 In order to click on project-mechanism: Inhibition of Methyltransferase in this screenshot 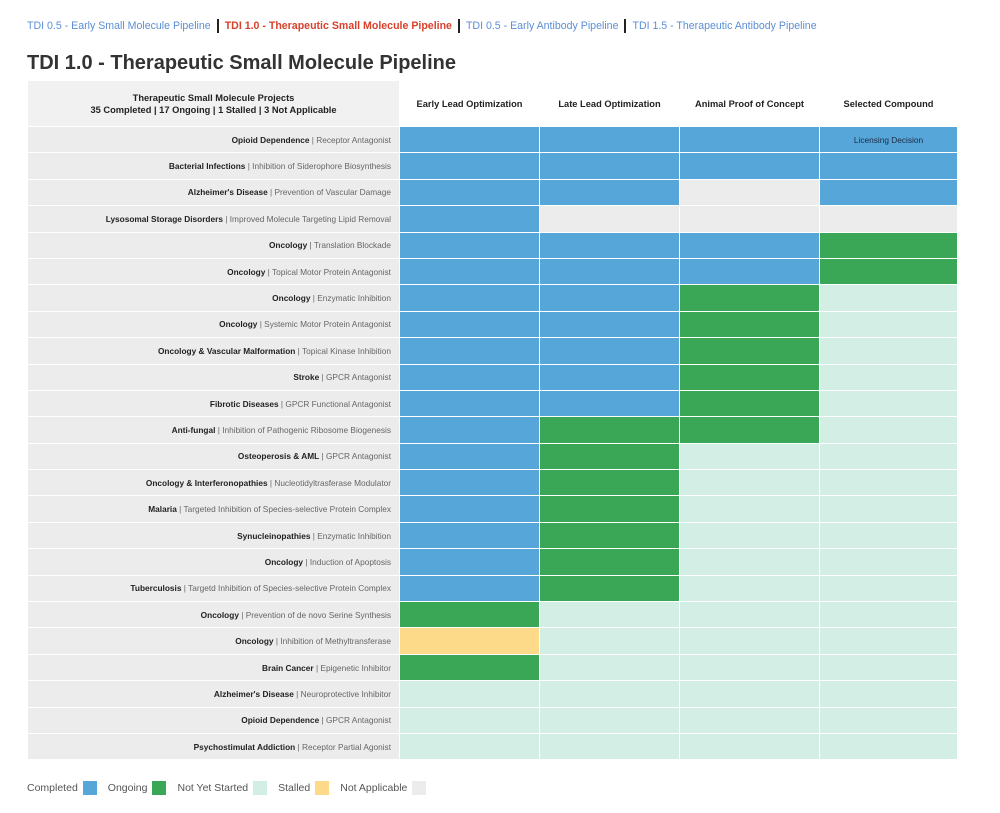, I will do `click(335, 641)`.